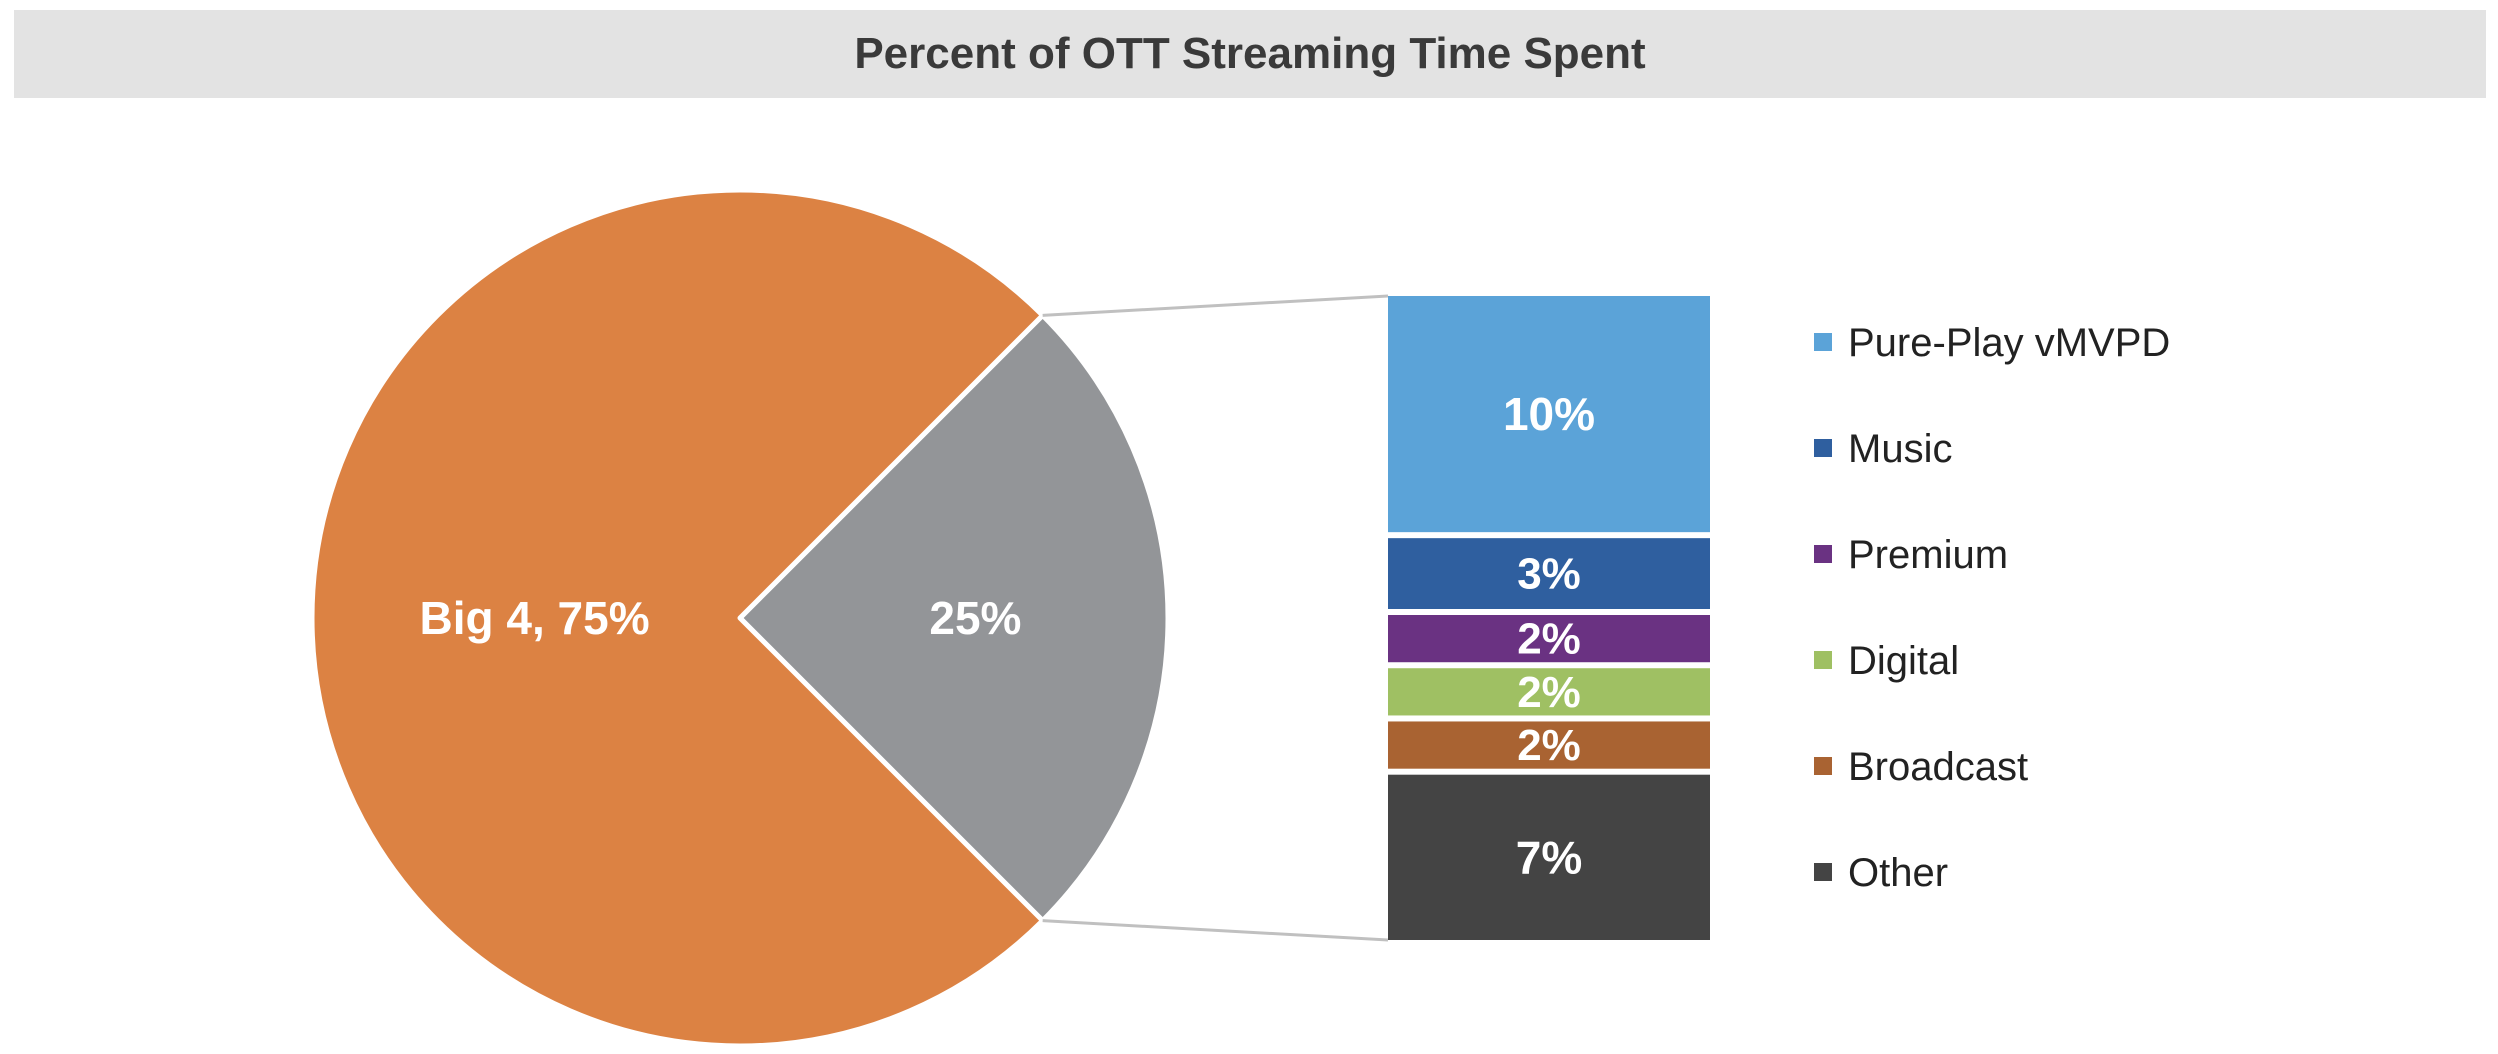  Describe the element at coordinates (1898, 873) in the screenshot. I see `legend-label-other: Other` at that location.